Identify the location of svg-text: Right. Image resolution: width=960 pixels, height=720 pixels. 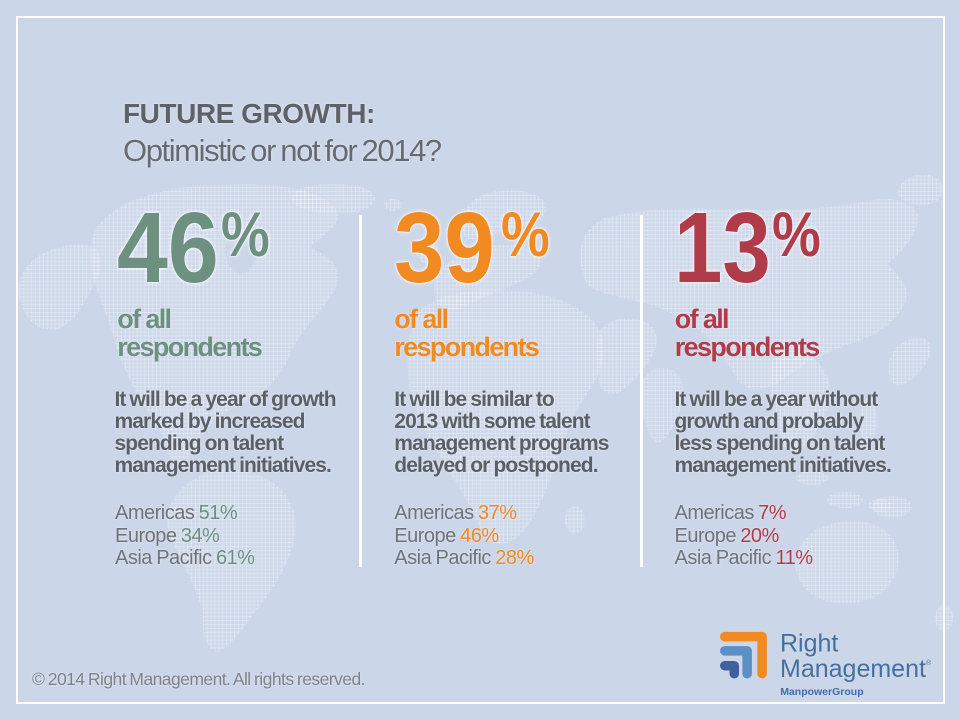
(809, 644).